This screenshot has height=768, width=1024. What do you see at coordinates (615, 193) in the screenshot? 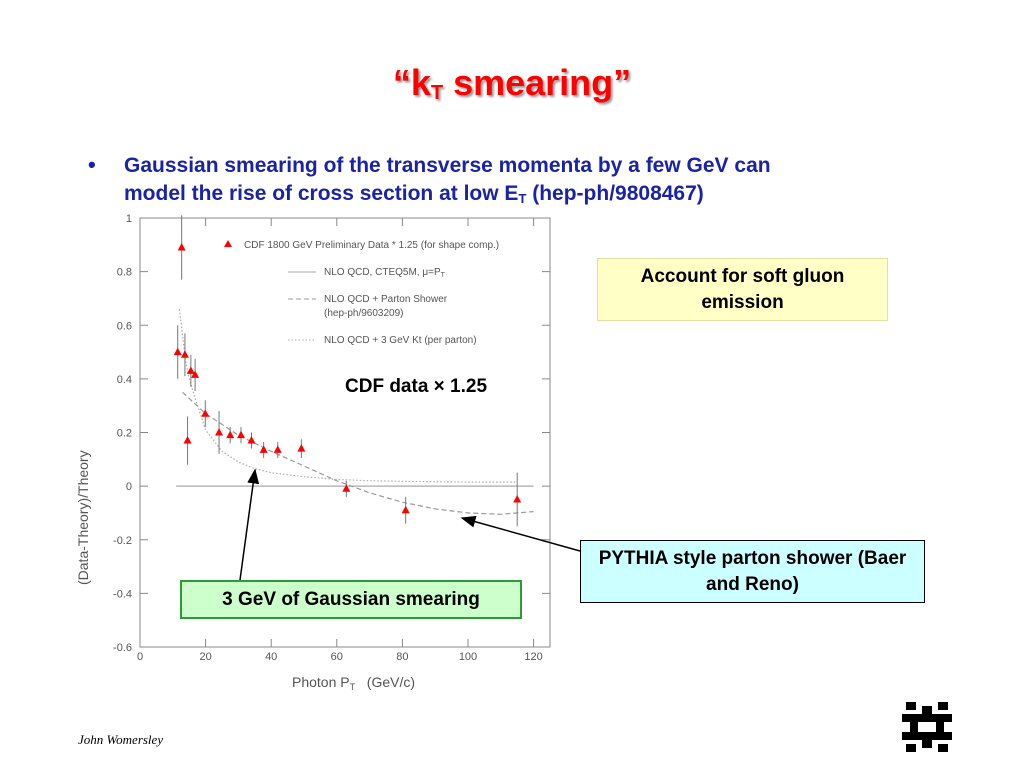
I see `bullet-line-2-post: (hep-ph/9808467)` at bounding box center [615, 193].